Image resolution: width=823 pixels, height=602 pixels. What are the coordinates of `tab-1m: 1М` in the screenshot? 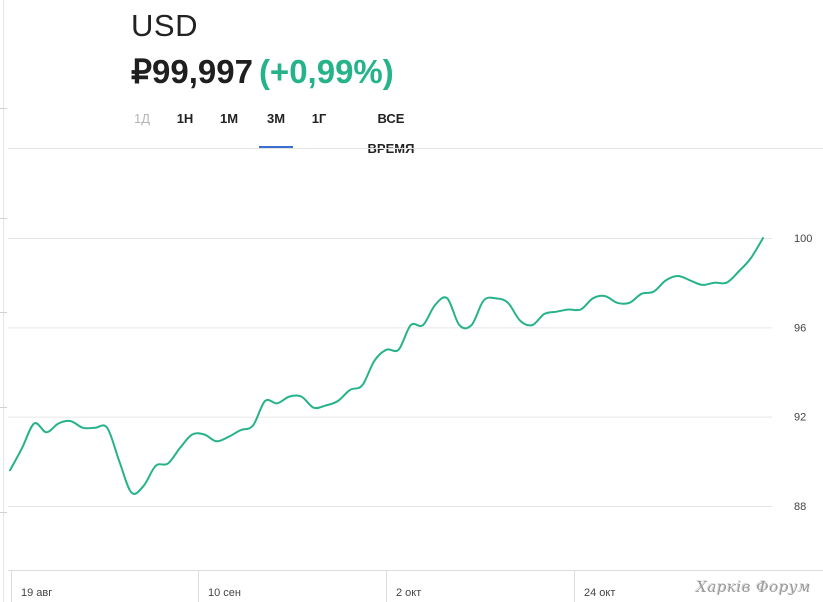 It's located at (229, 118).